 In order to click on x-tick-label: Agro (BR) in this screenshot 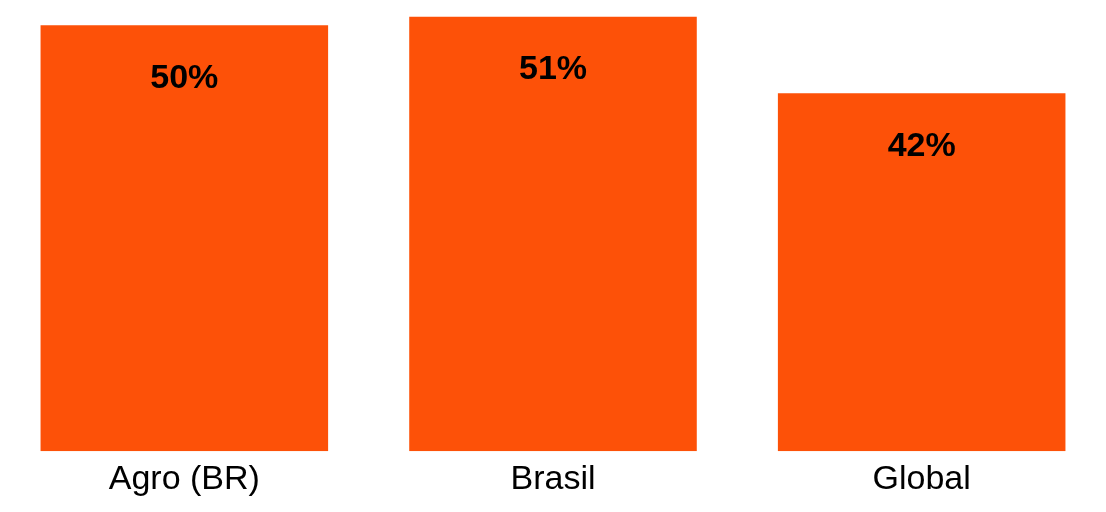, I will do `click(184, 476)`.